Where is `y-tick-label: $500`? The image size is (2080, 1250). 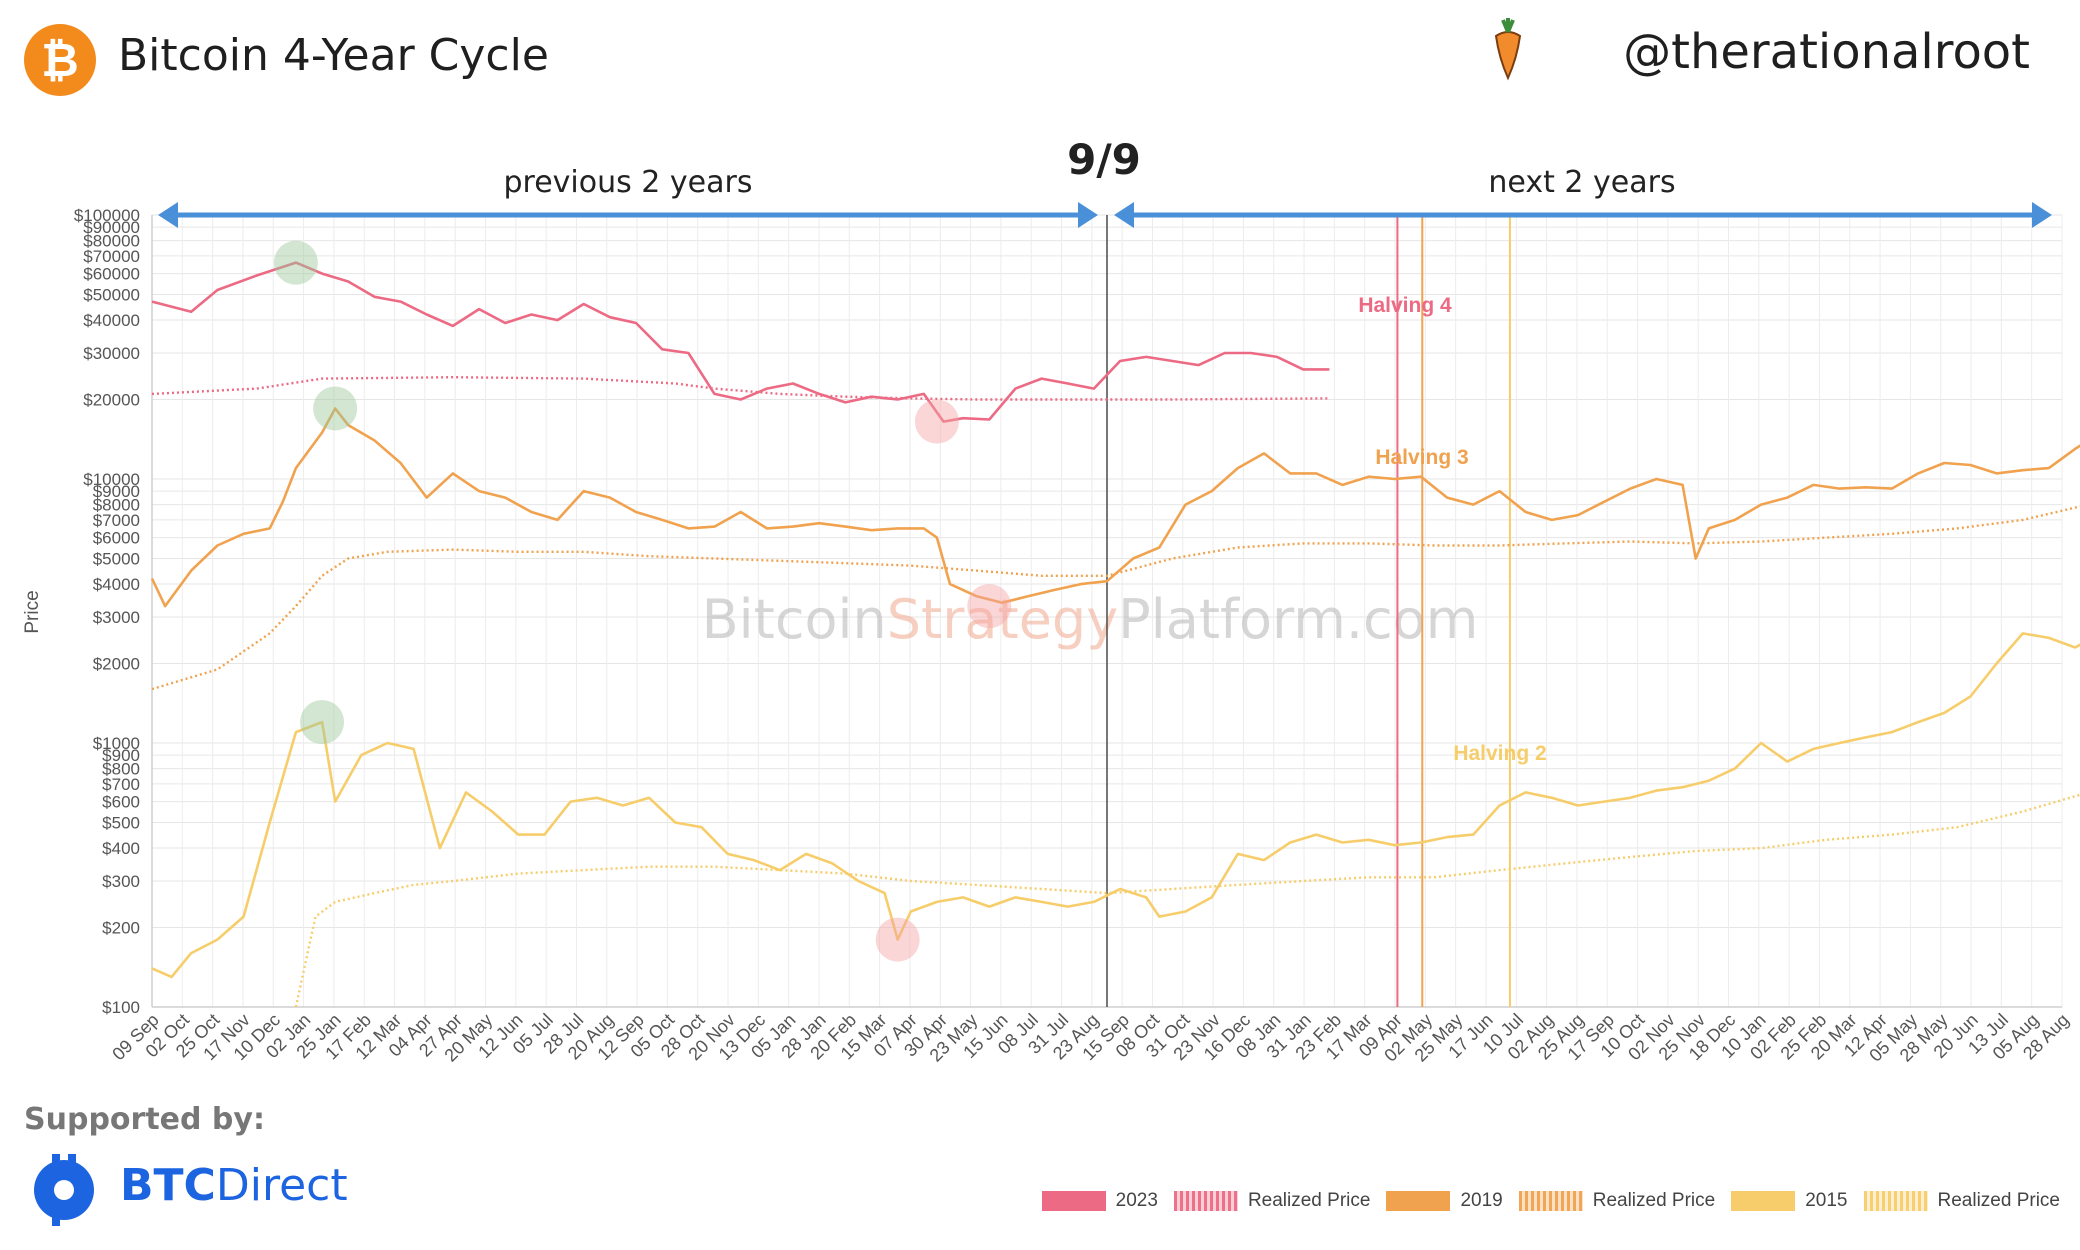 y-tick-label: $500 is located at coordinates (121, 822).